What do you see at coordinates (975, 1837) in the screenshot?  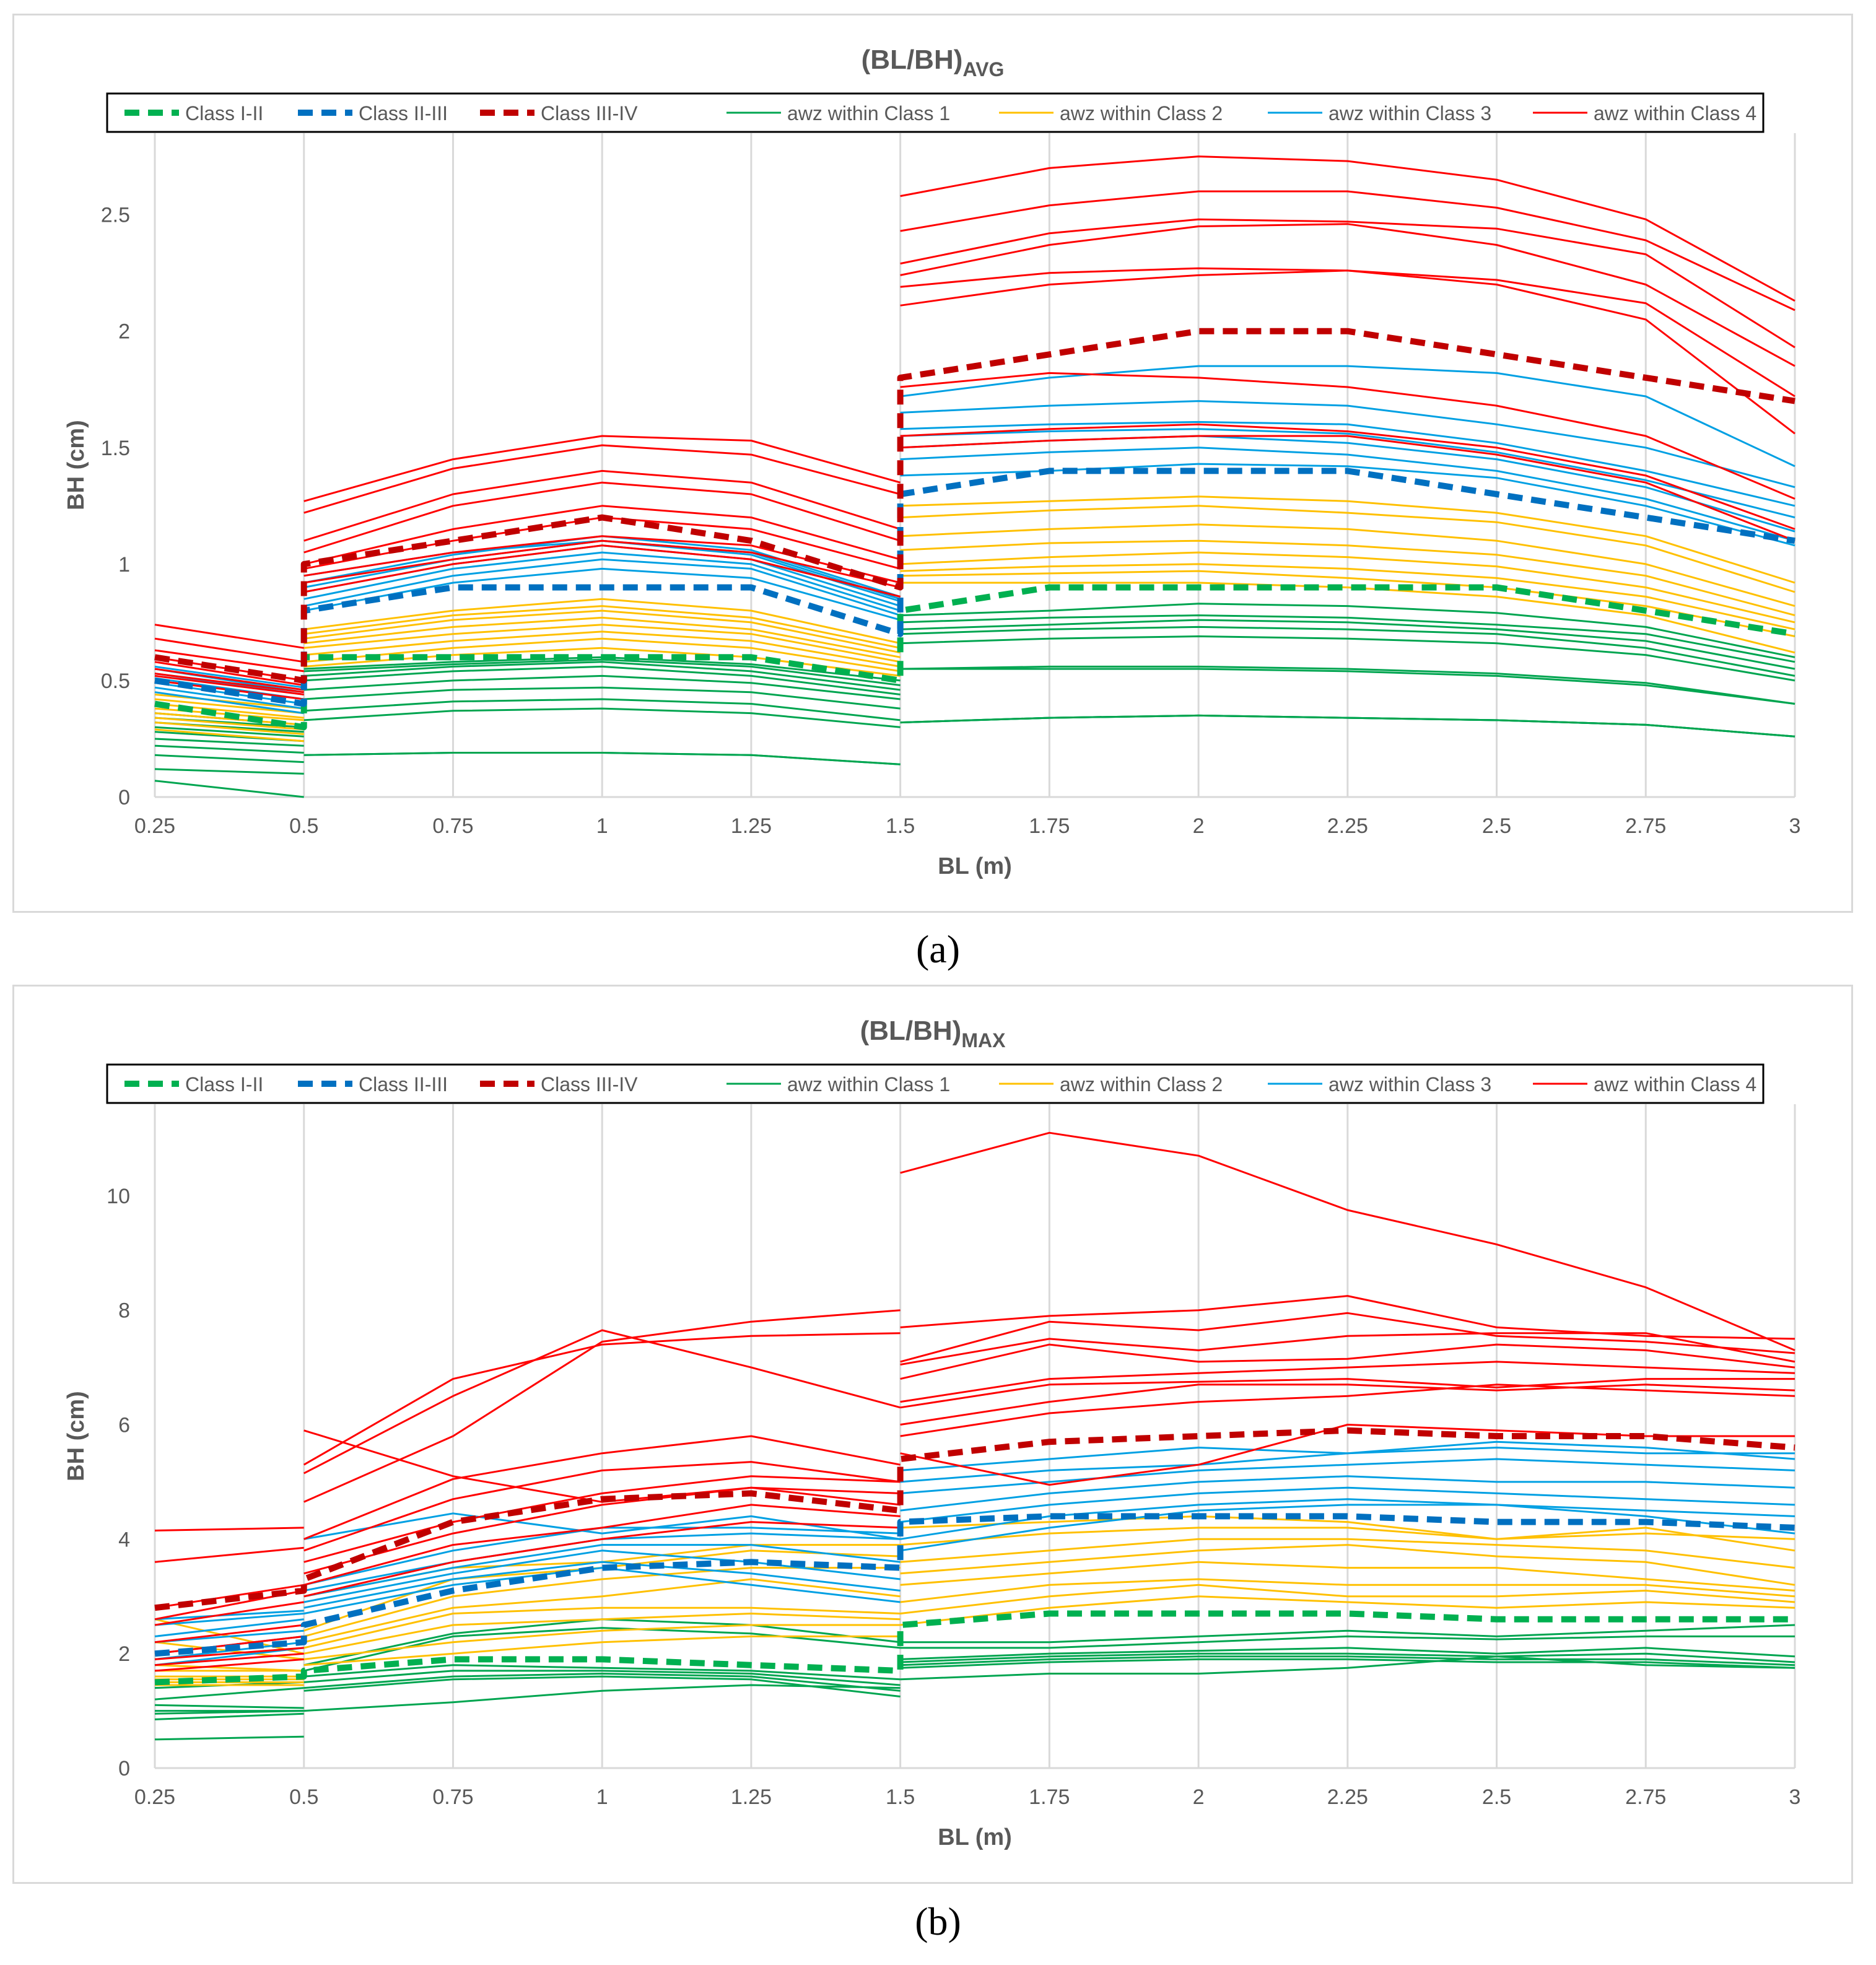 I see `x-axis-label: BL (m)` at bounding box center [975, 1837].